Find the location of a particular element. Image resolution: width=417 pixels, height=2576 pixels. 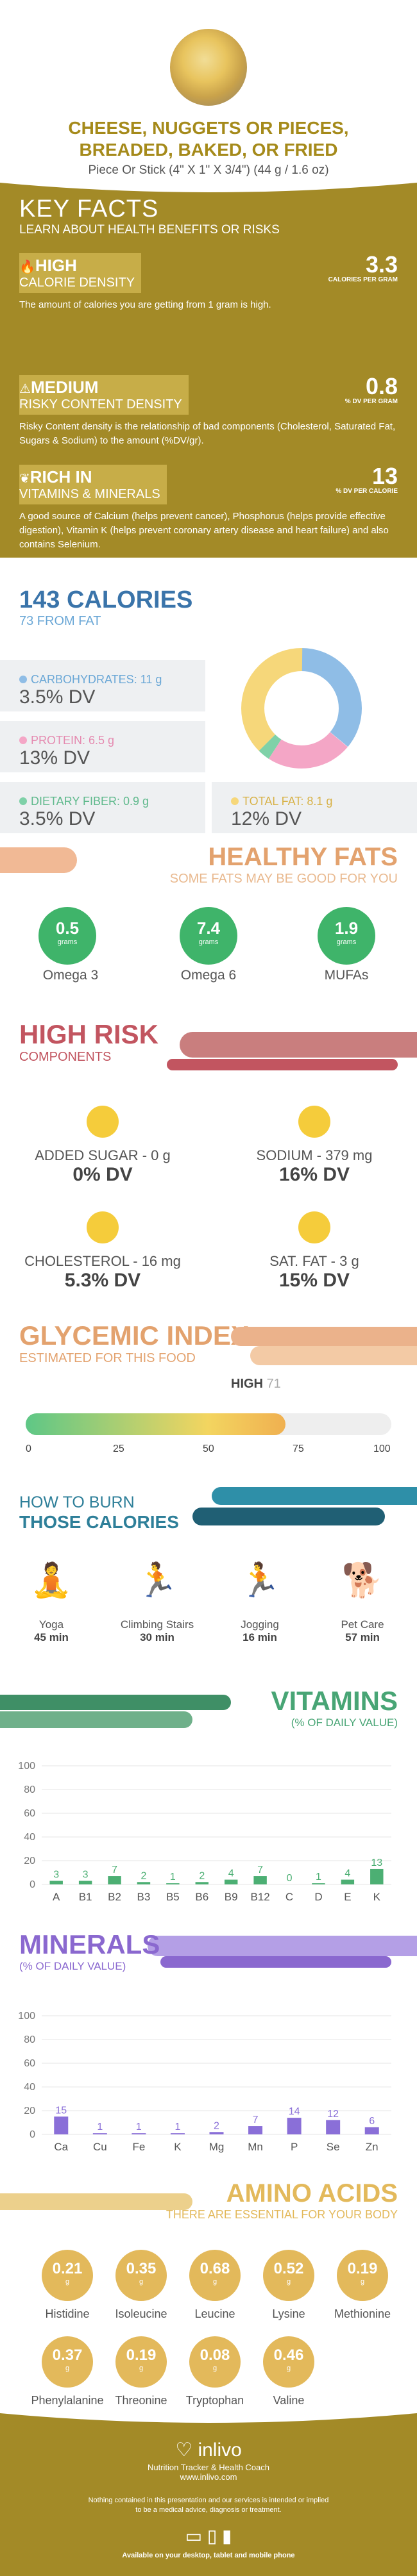

risk-sat-fat: SAT. FAT - 3 g 15% DV is located at coordinates (314, 1251).